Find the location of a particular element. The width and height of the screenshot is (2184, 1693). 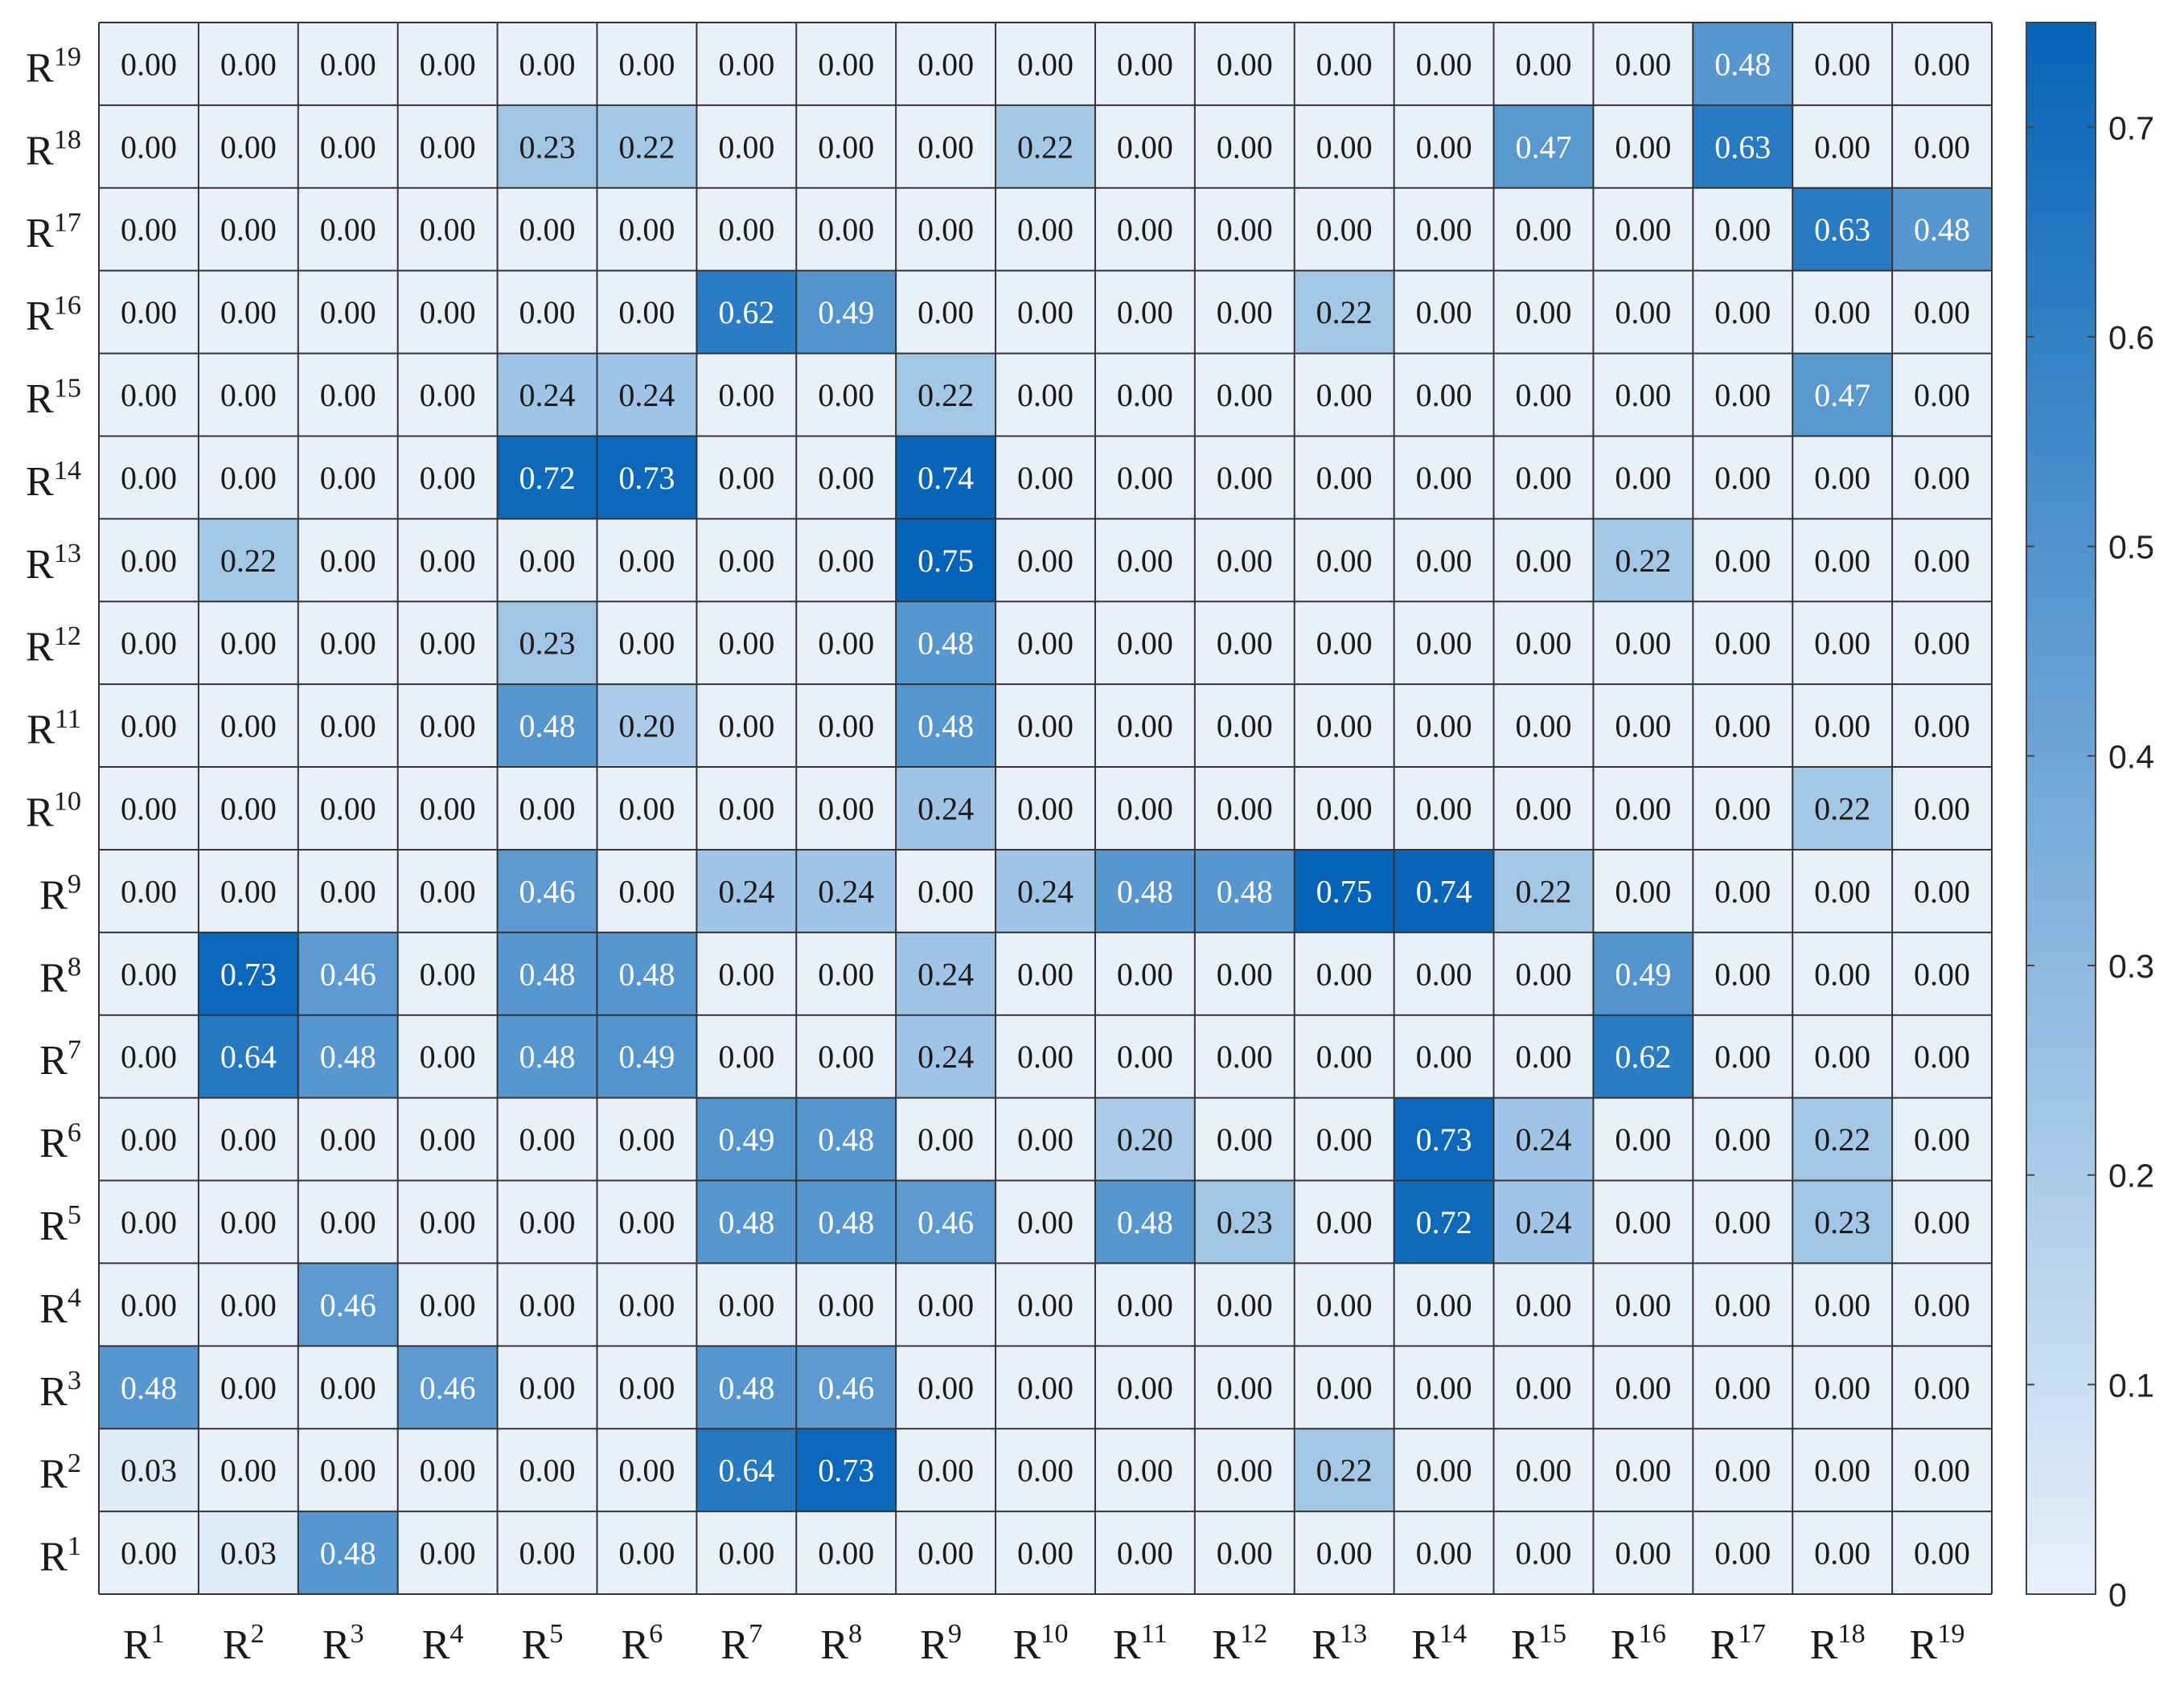

heatmap-cell-r1-c11 is located at coordinates (1145, 64).